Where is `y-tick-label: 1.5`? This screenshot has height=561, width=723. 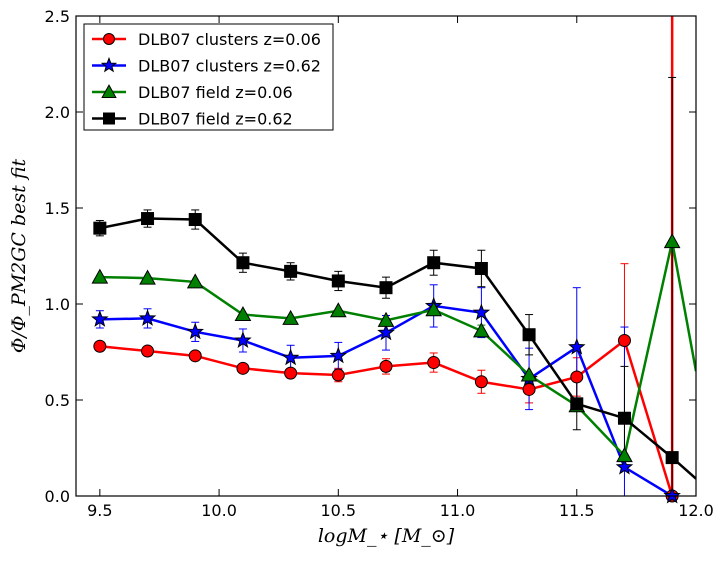
y-tick-label: 1.5 is located at coordinates (57, 208).